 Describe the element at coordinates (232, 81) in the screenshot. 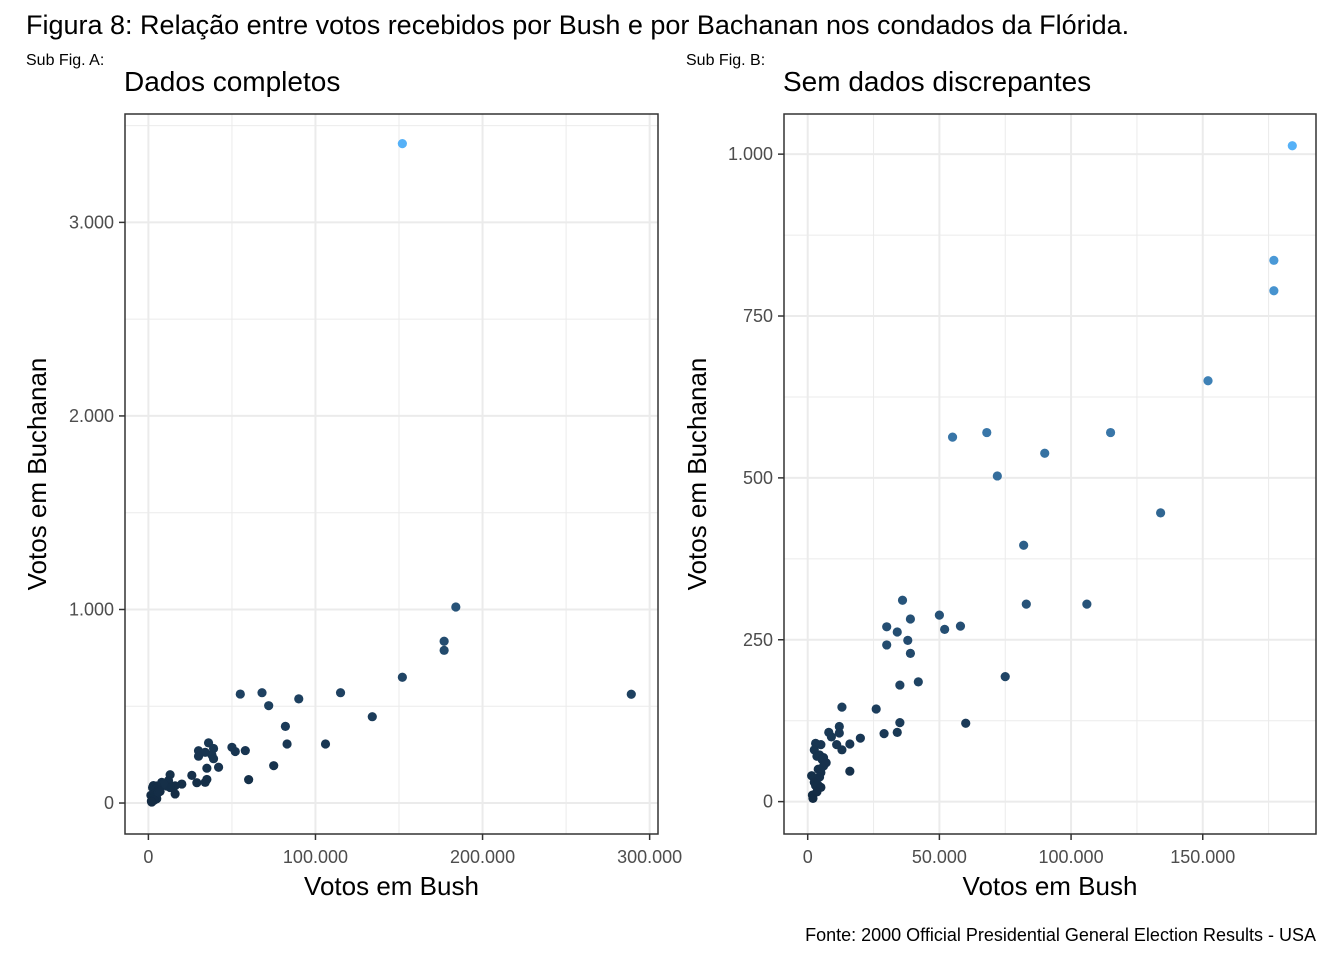

I see `subfig-a-title: Dados completos` at that location.